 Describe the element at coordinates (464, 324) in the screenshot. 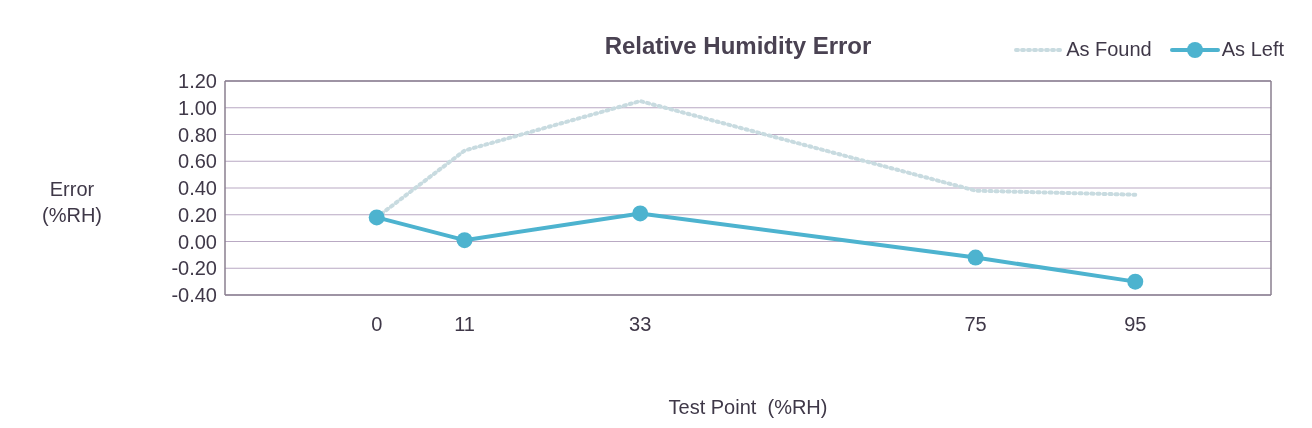

I see `x-tick-label: 11` at that location.